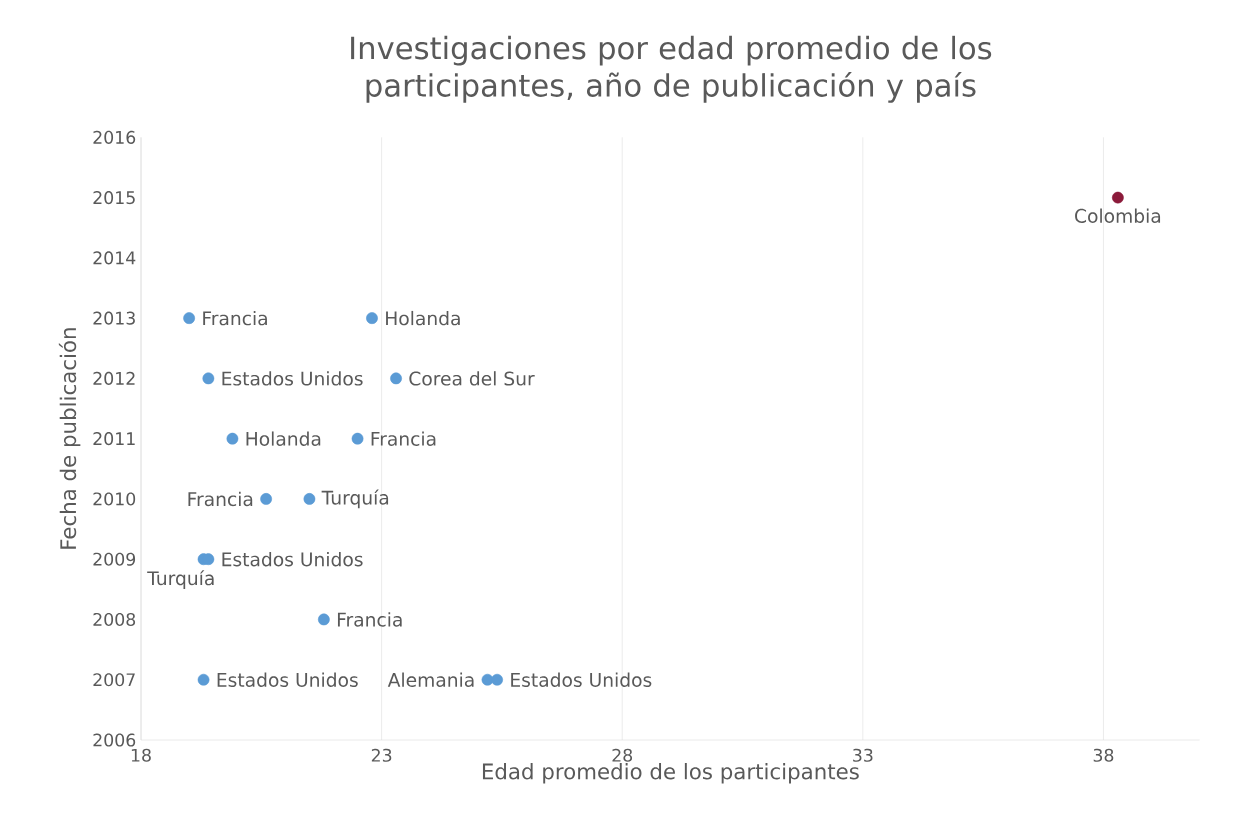 Image resolution: width=1255 pixels, height=813 pixels. I want to click on y-tick-label: 2015, so click(114, 198).